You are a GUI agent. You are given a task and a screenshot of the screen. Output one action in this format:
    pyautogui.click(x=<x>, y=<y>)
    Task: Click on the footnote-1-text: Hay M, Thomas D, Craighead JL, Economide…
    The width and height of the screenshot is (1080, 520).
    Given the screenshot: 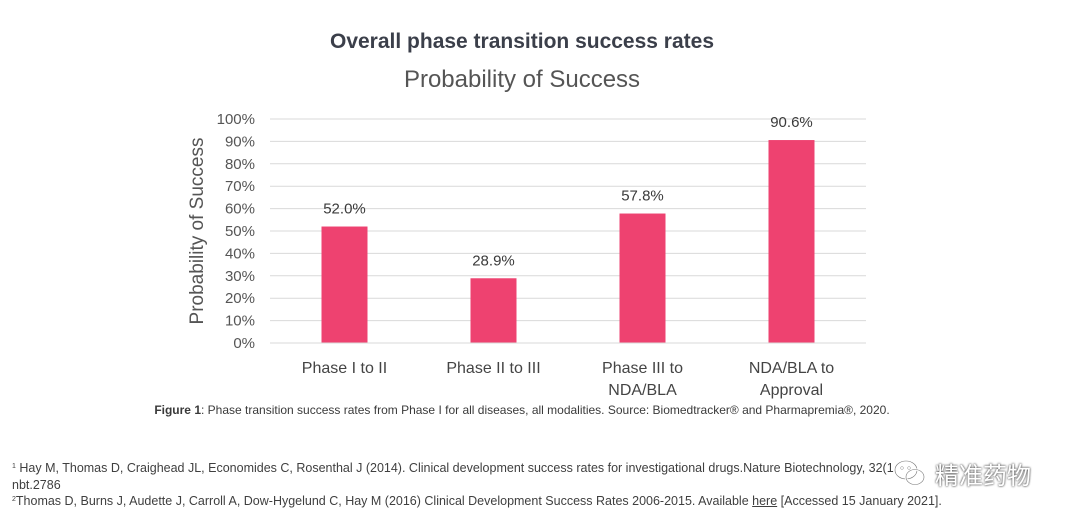 What is the action you would take?
    pyautogui.click(x=456, y=468)
    